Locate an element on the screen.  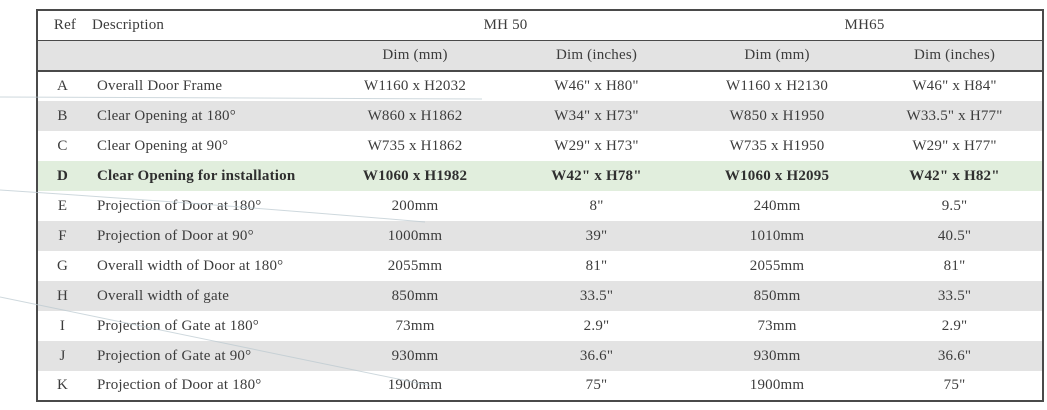
ref-header-label: Ref is located at coordinates (65, 25).